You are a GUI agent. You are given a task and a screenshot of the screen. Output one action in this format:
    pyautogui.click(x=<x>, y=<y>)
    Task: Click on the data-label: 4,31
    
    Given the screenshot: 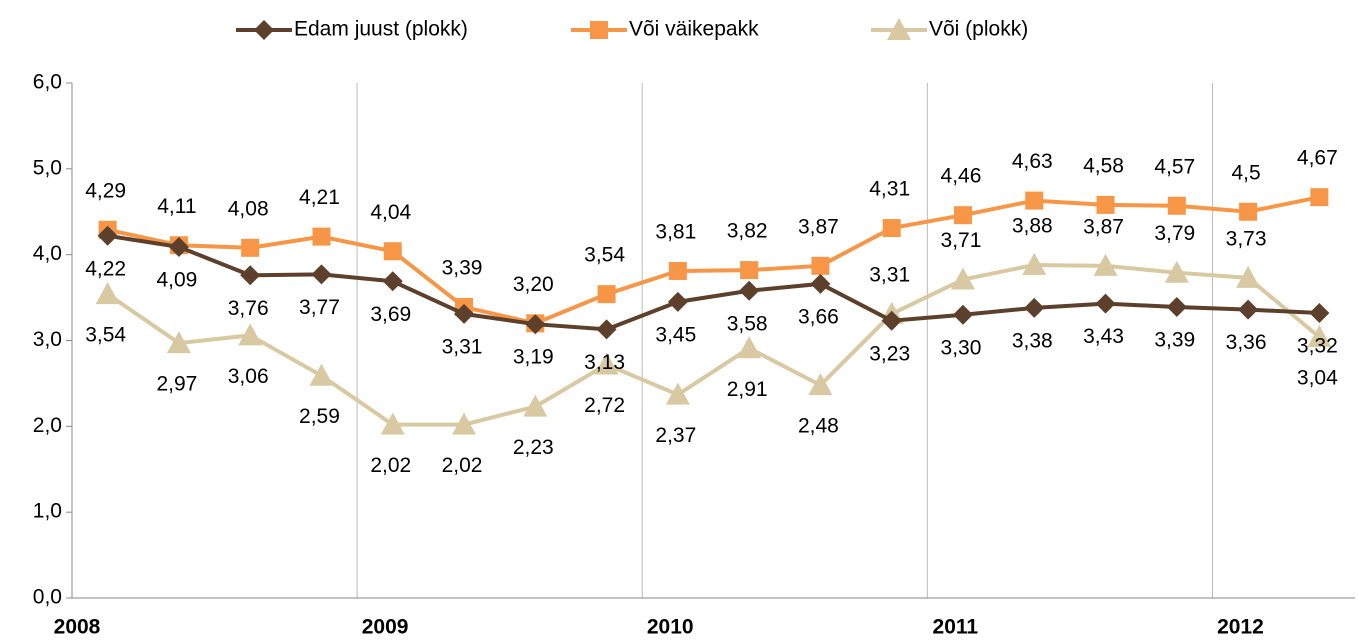 What is the action you would take?
    pyautogui.click(x=889, y=189)
    